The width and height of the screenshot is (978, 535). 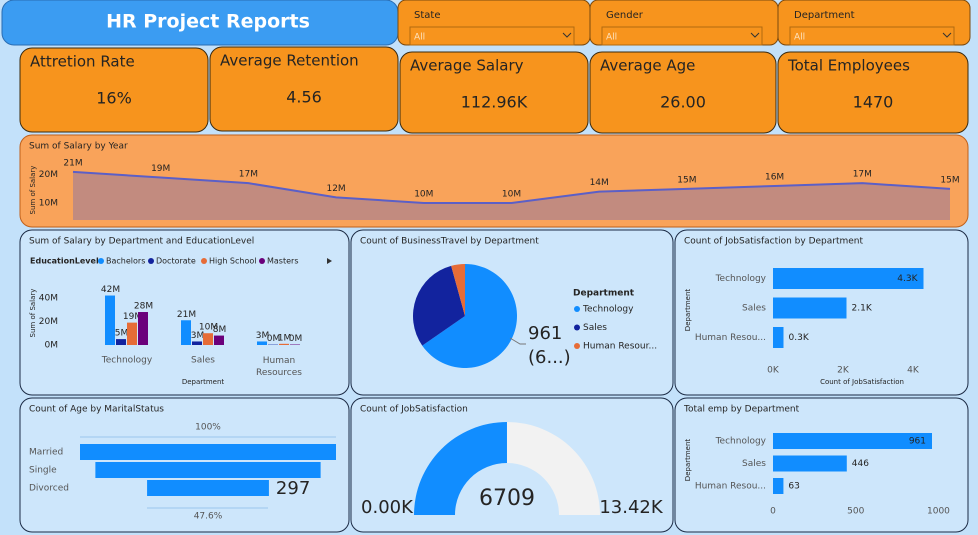 I want to click on area-line, so click(x=511, y=187).